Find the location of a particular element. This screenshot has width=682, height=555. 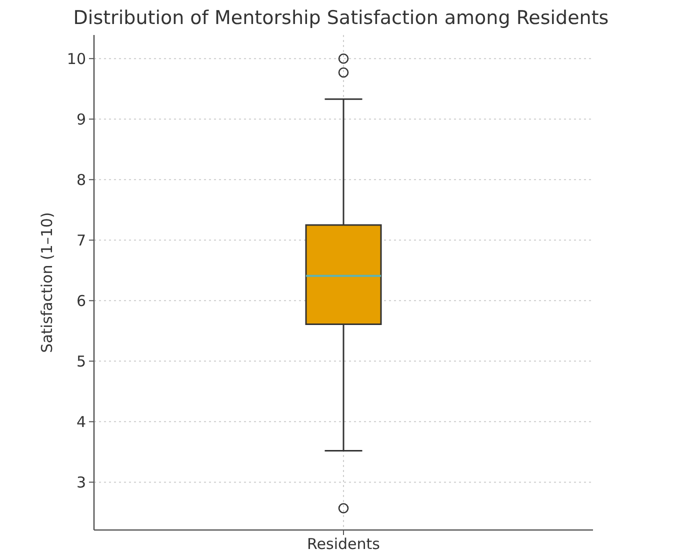

x-tick-label: Residents is located at coordinates (343, 544).